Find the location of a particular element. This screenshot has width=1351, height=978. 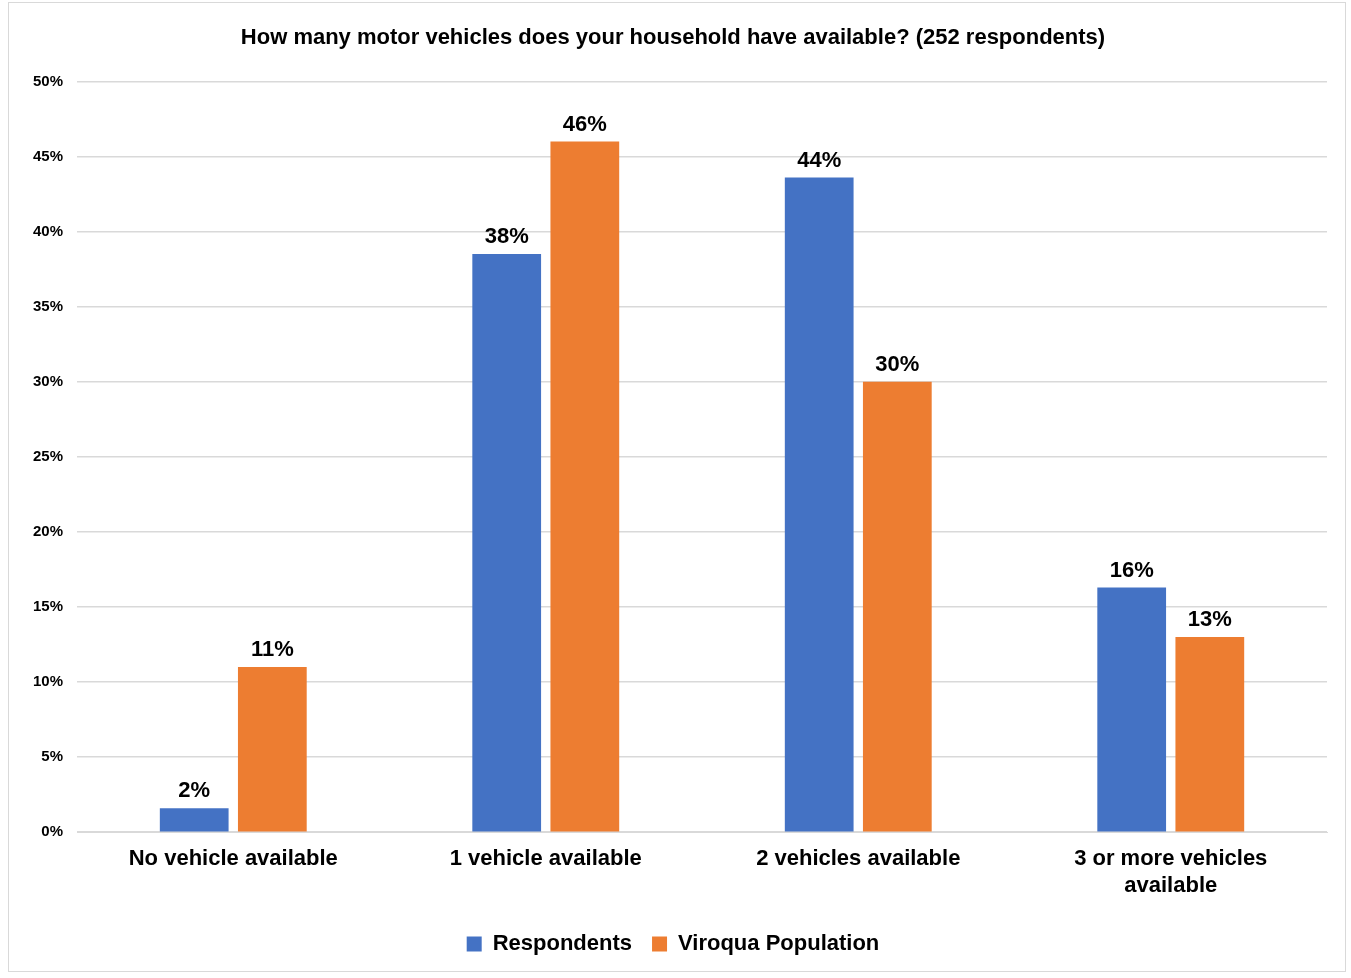

chart-title: How many motor vehicles does your household have available? (252 respondents) is located at coordinates (673, 37).